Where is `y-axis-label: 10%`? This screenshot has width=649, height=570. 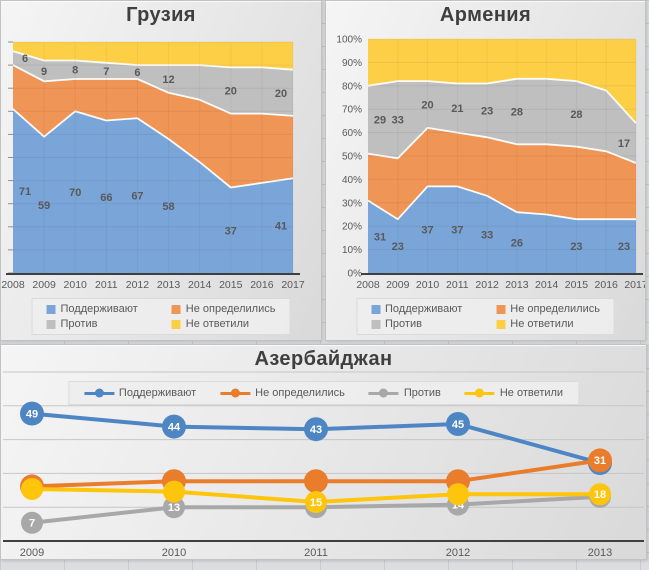
y-axis-label: 10% is located at coordinates (352, 250).